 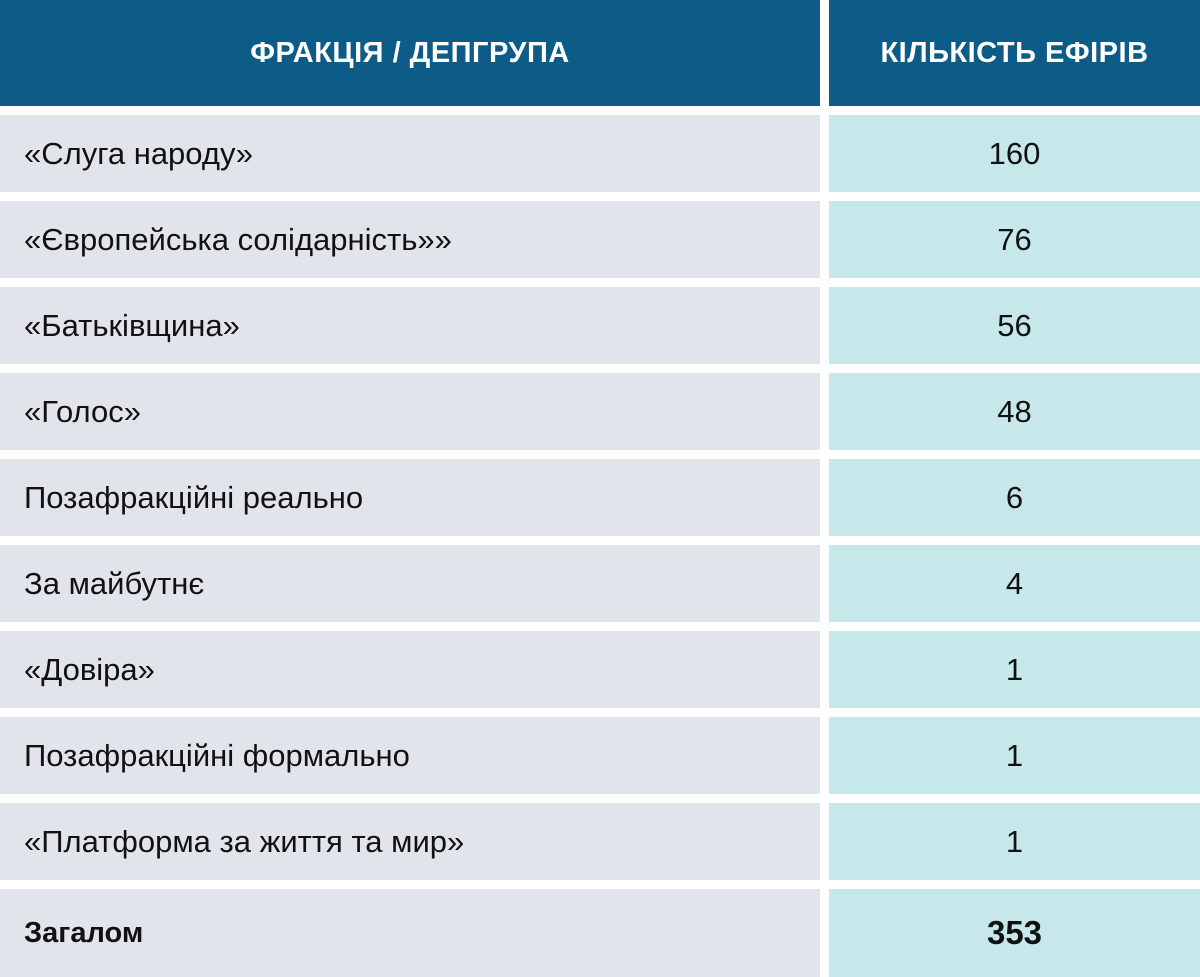 What do you see at coordinates (410, 411) in the screenshot?
I see `row-label: «Голос»` at bounding box center [410, 411].